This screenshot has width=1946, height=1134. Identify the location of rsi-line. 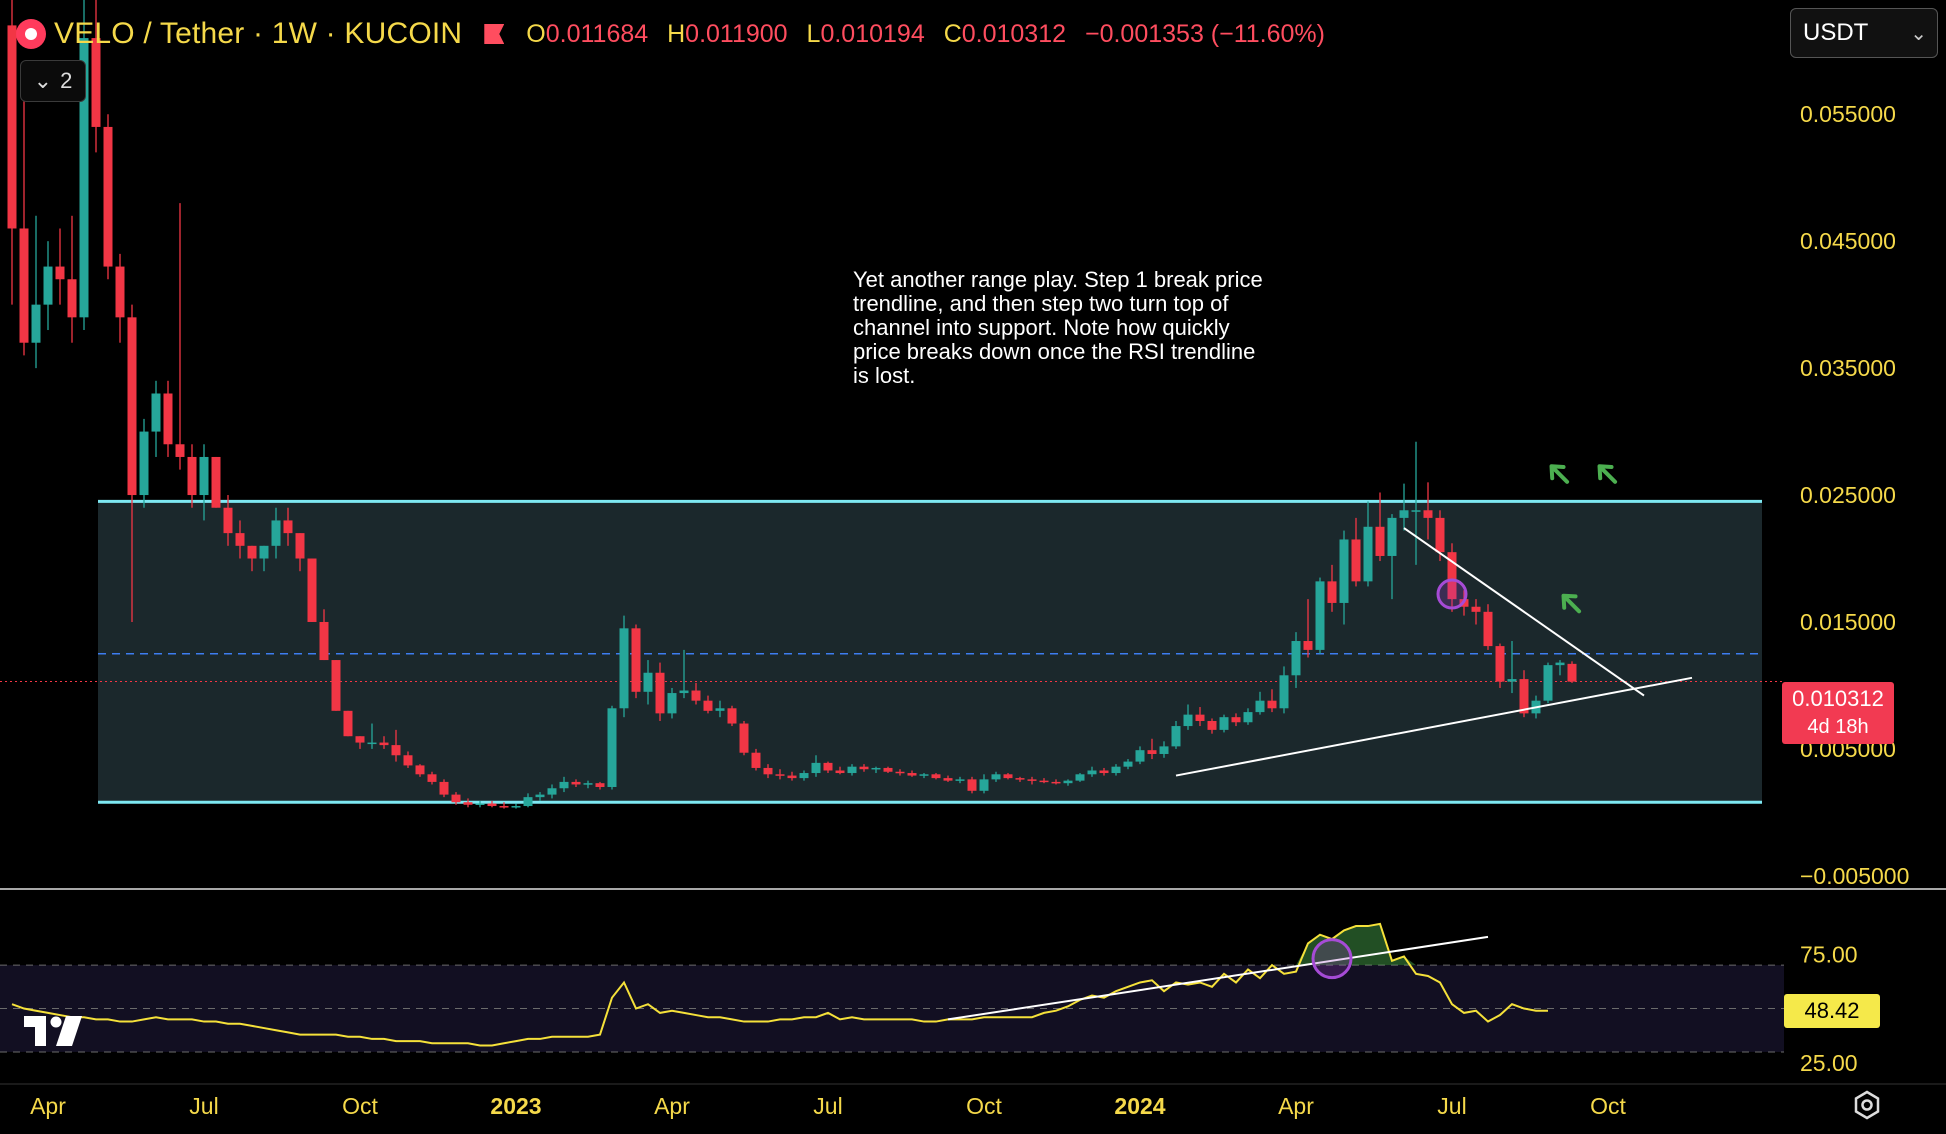
(779, 984).